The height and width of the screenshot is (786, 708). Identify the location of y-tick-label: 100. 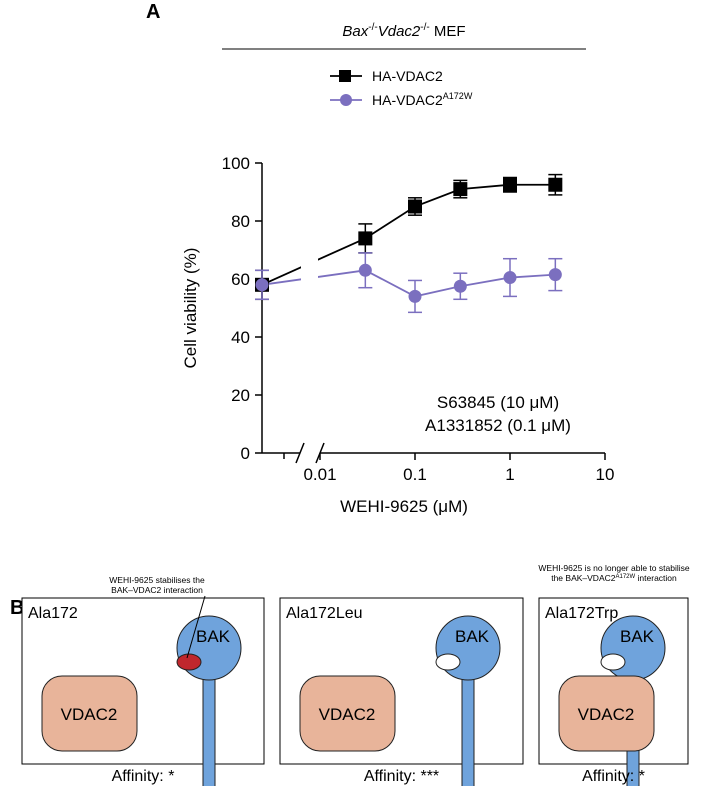
(236, 163).